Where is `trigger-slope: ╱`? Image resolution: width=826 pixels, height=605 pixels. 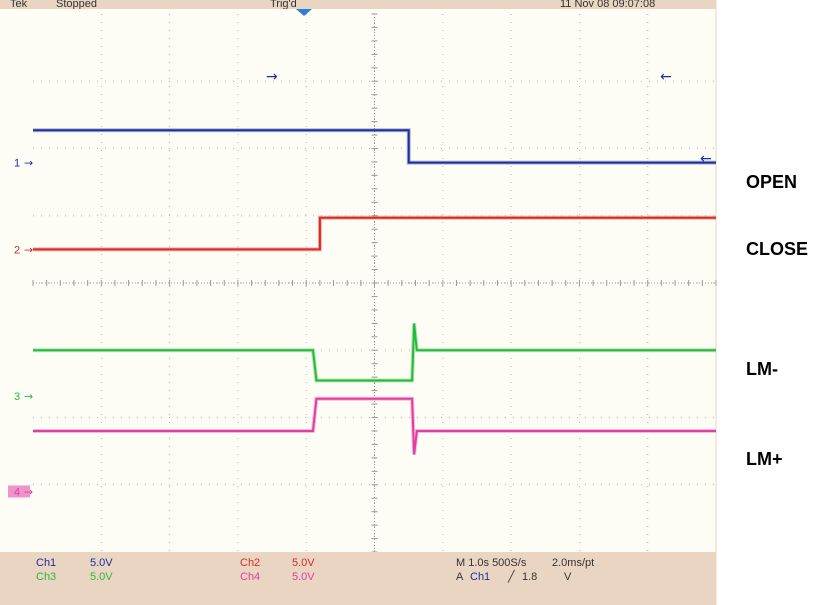
trigger-slope: ╱ is located at coordinates (511, 576).